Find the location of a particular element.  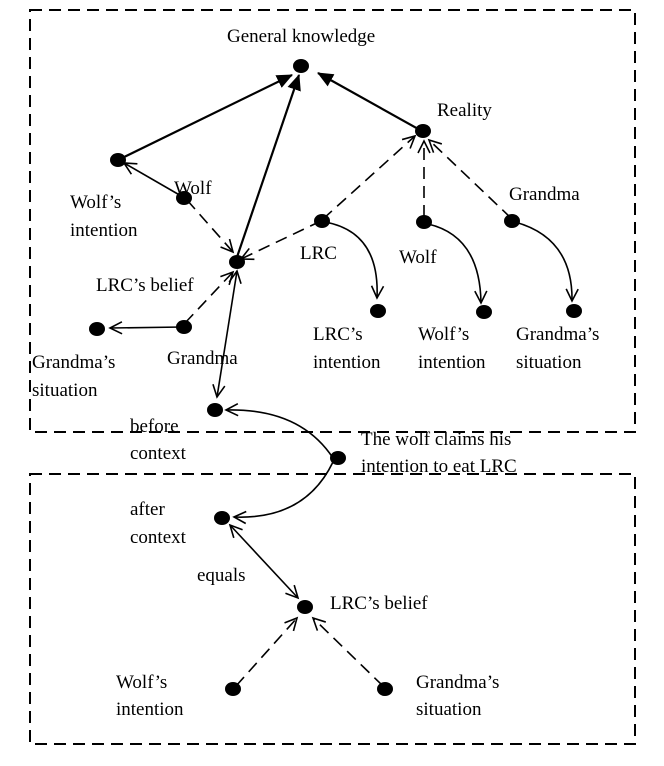

node-general-knowledge is located at coordinates (301, 66).